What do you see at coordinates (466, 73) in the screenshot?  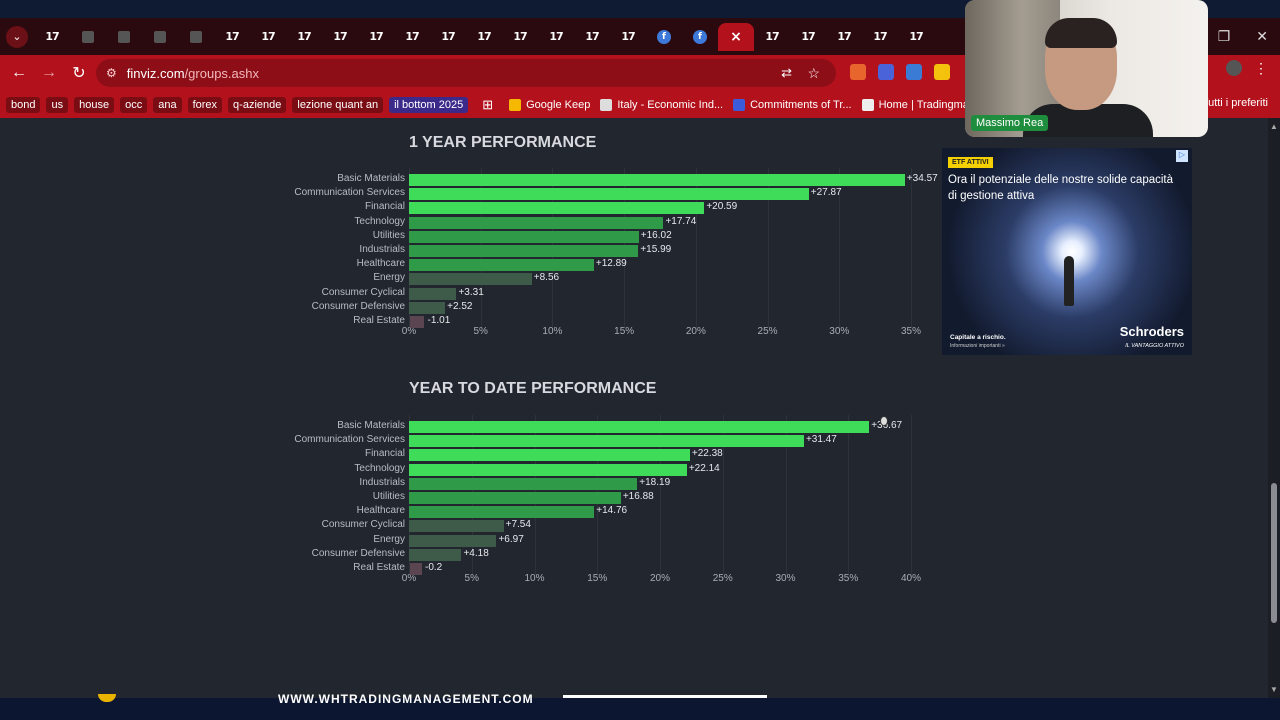 I see `url-field: ⚙ finviz.com/groups.ashx ⇄ ☆` at bounding box center [466, 73].